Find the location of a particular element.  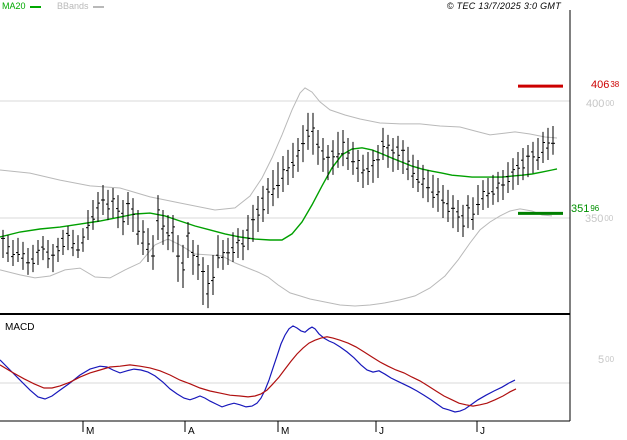

price-label-support-dec: 96 is located at coordinates (595, 208).